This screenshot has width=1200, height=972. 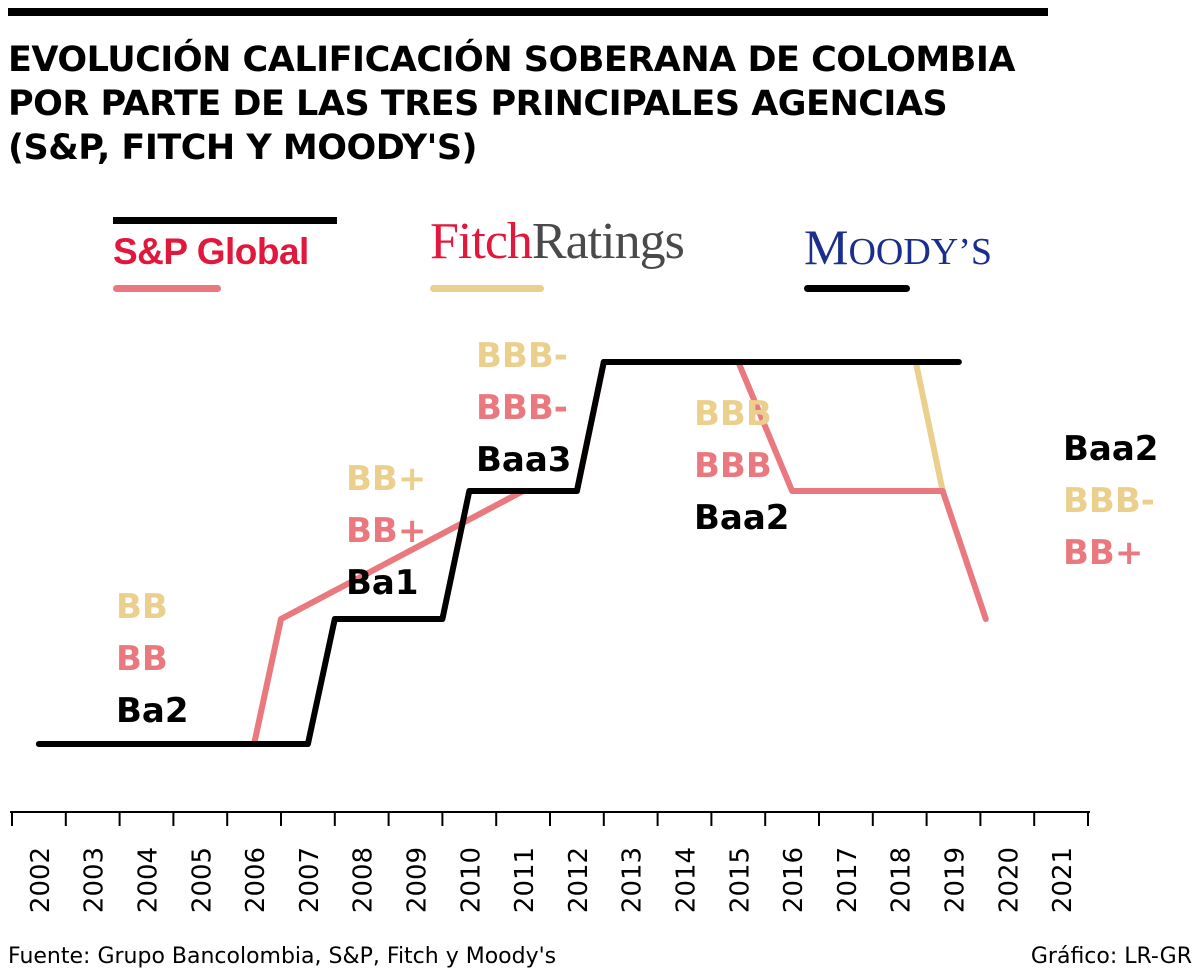 What do you see at coordinates (956, 880) in the screenshot?
I see `x-tick-label: 2019` at bounding box center [956, 880].